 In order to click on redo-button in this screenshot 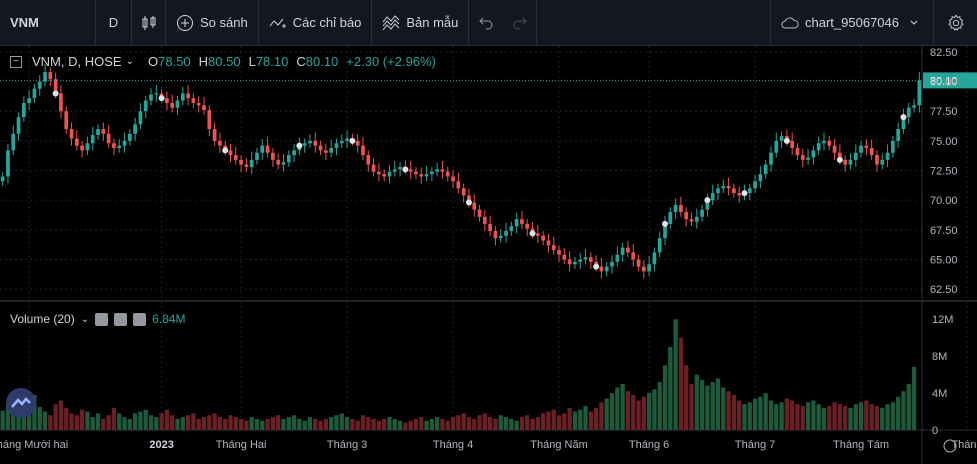, I will do `click(520, 22)`.